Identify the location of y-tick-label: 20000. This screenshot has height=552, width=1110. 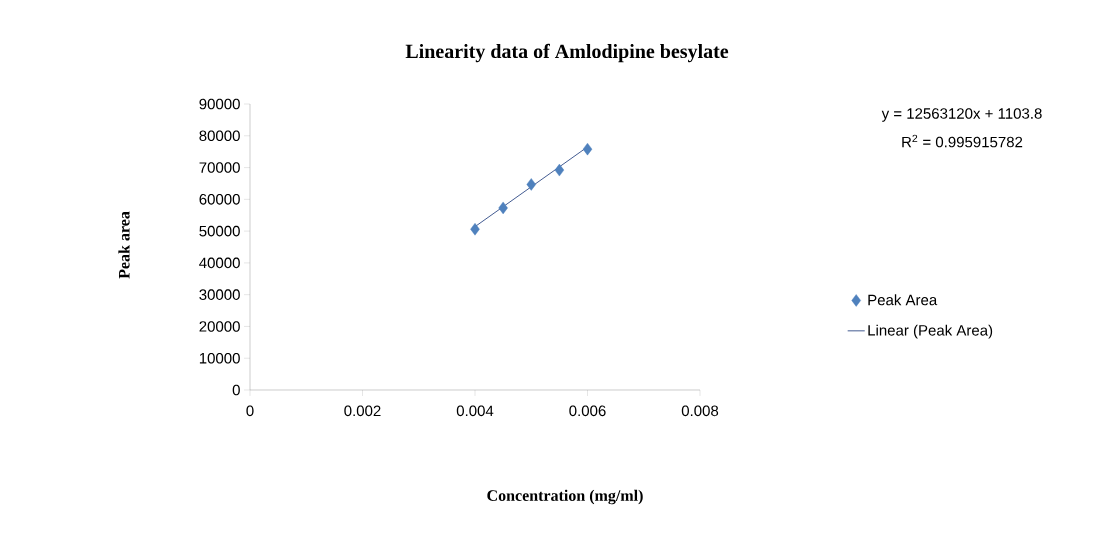
(219, 326).